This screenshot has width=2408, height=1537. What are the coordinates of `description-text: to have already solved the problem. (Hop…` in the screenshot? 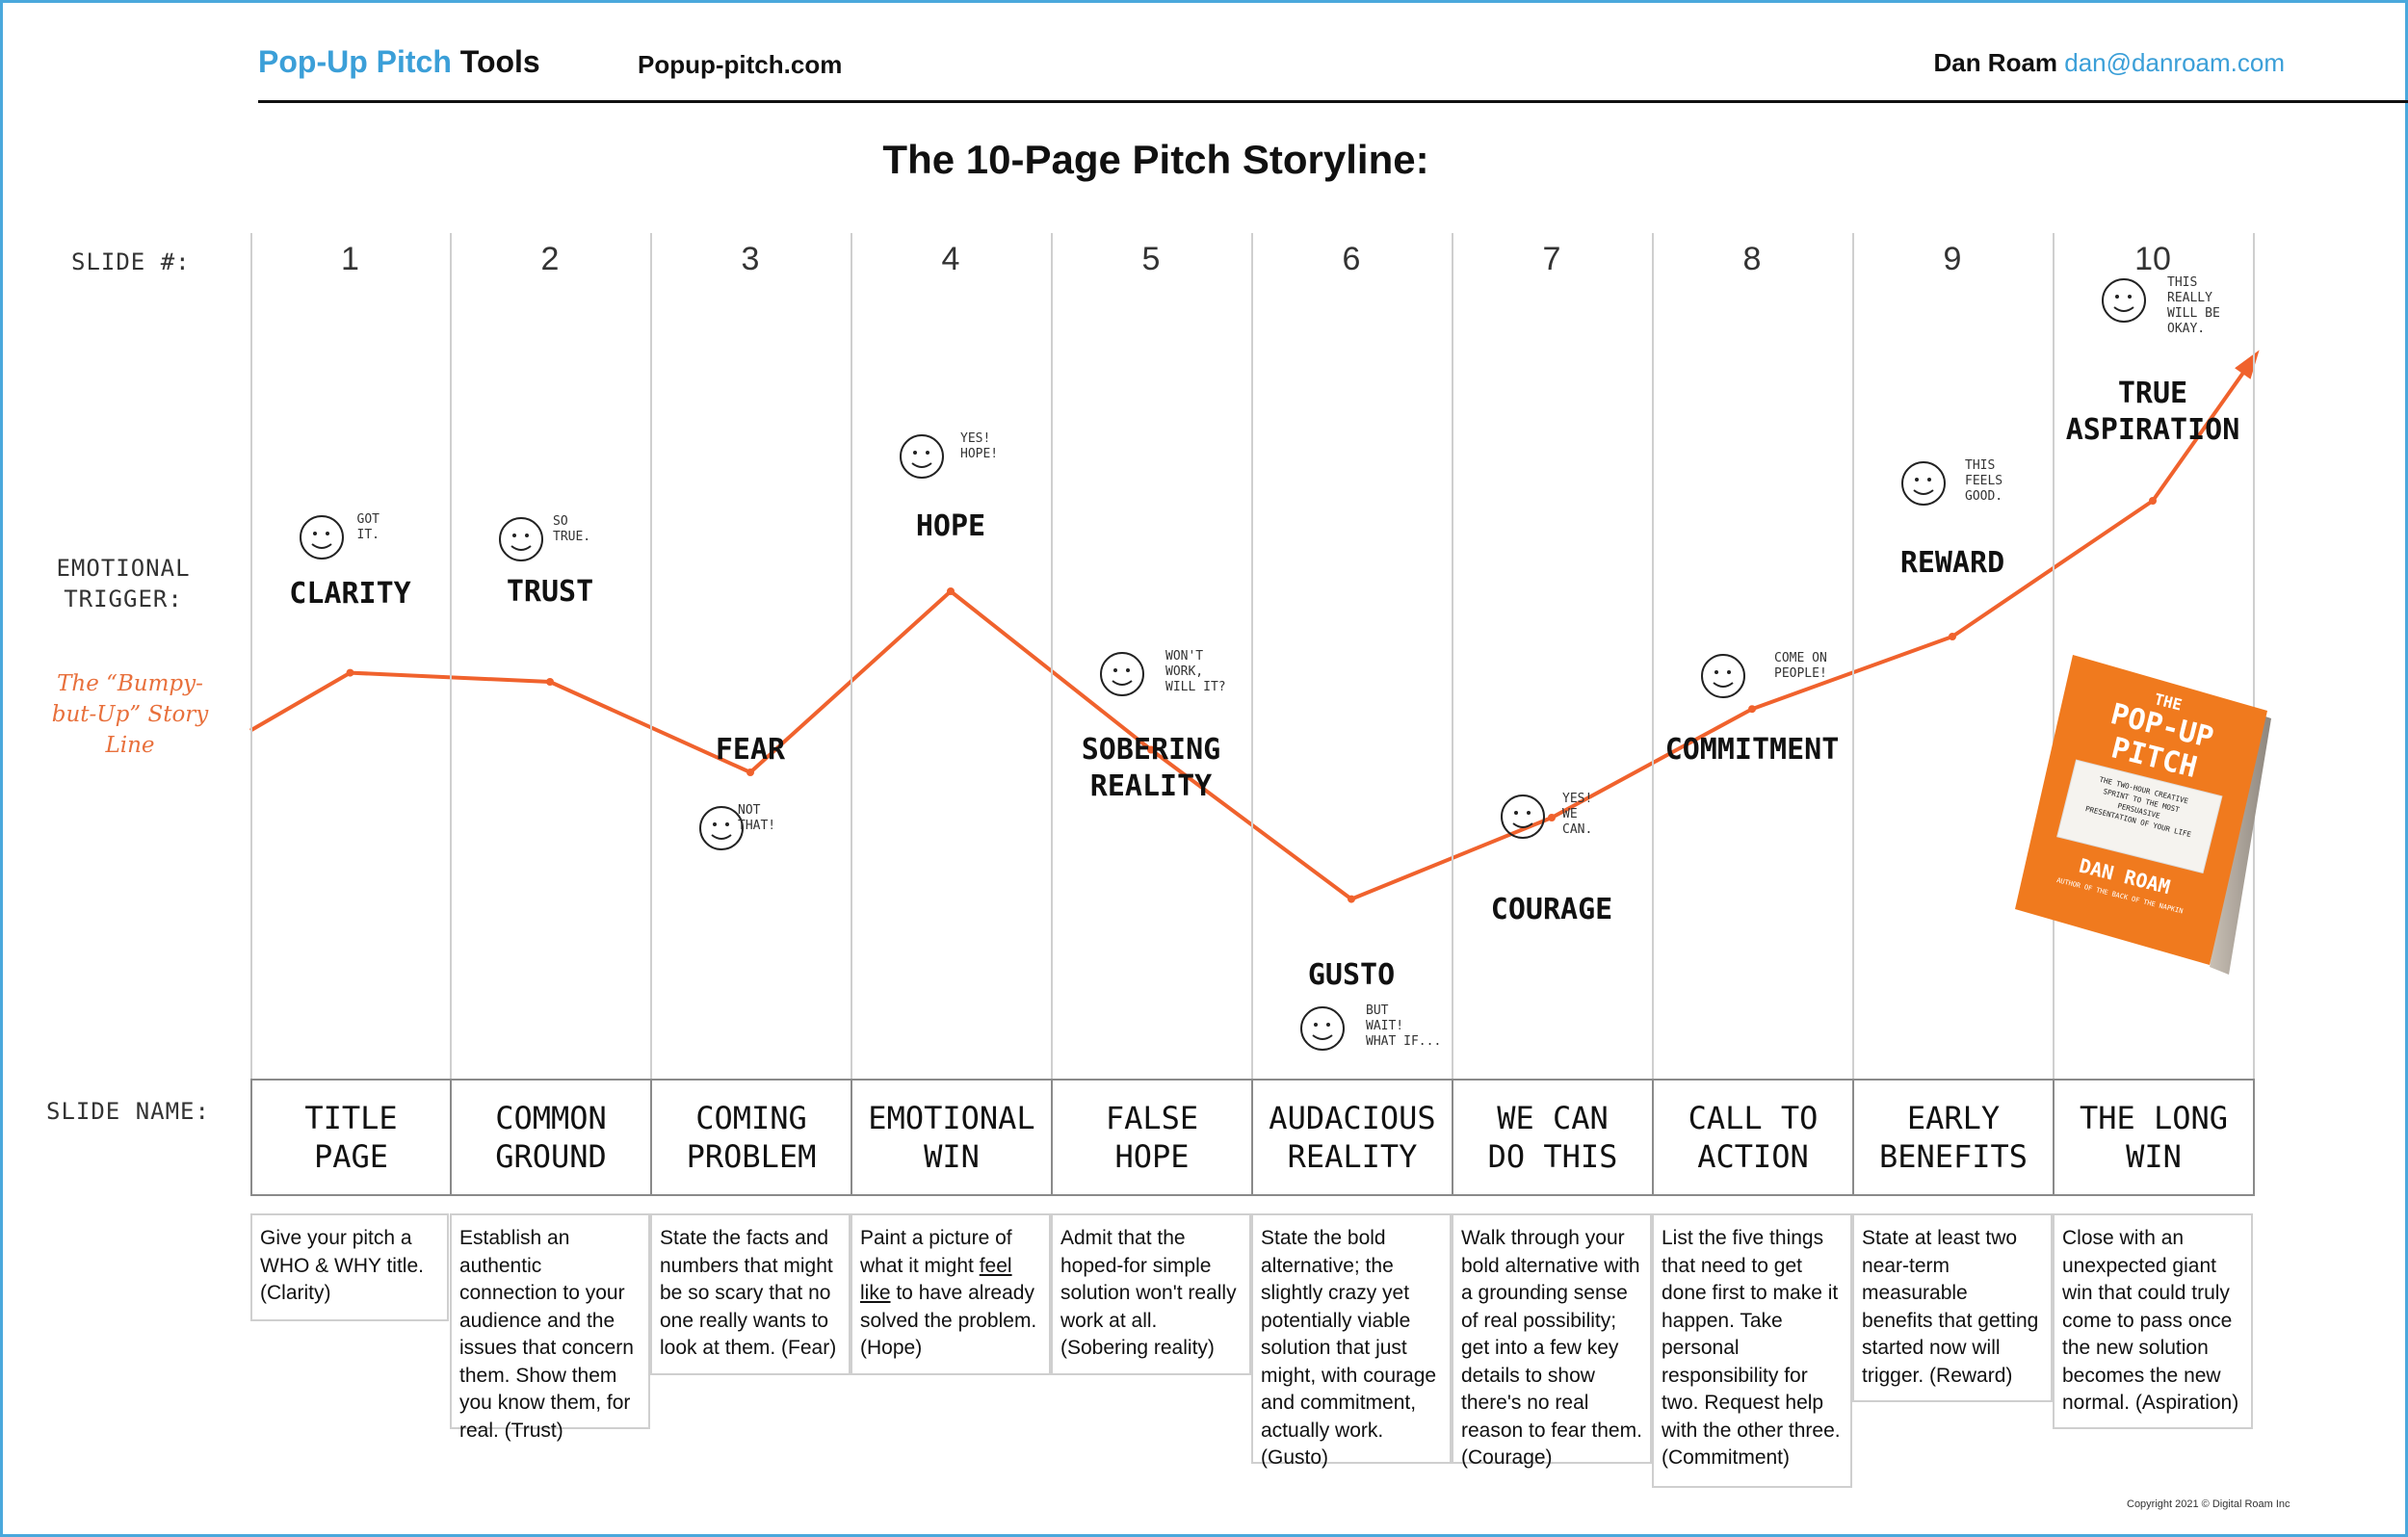 It's located at (948, 1320).